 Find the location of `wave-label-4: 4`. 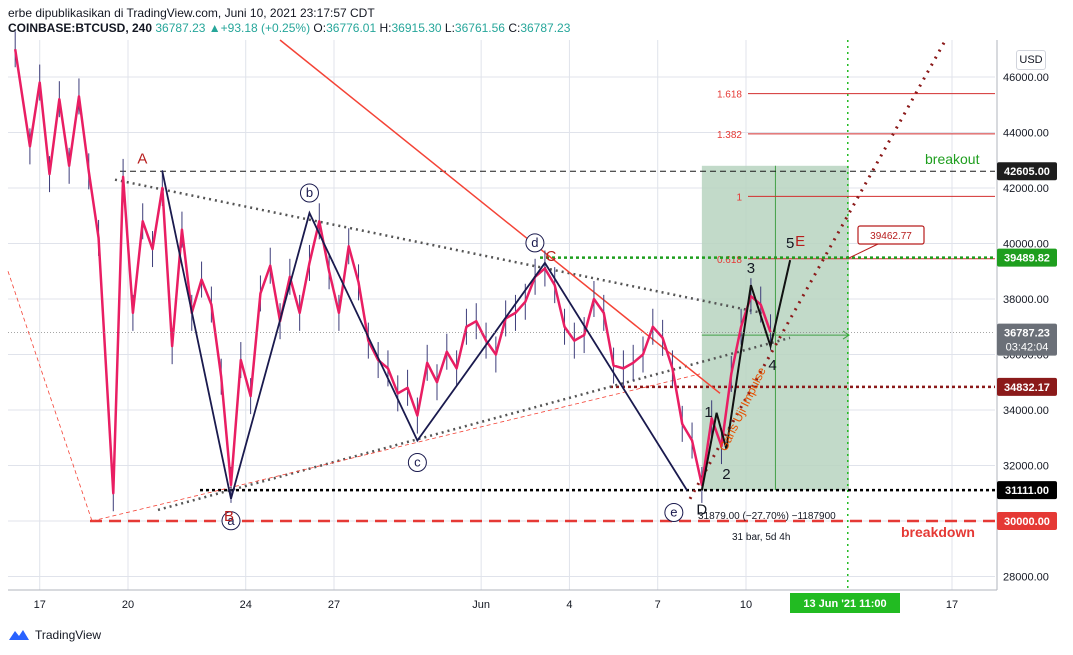

wave-label-4: 4 is located at coordinates (772, 365).